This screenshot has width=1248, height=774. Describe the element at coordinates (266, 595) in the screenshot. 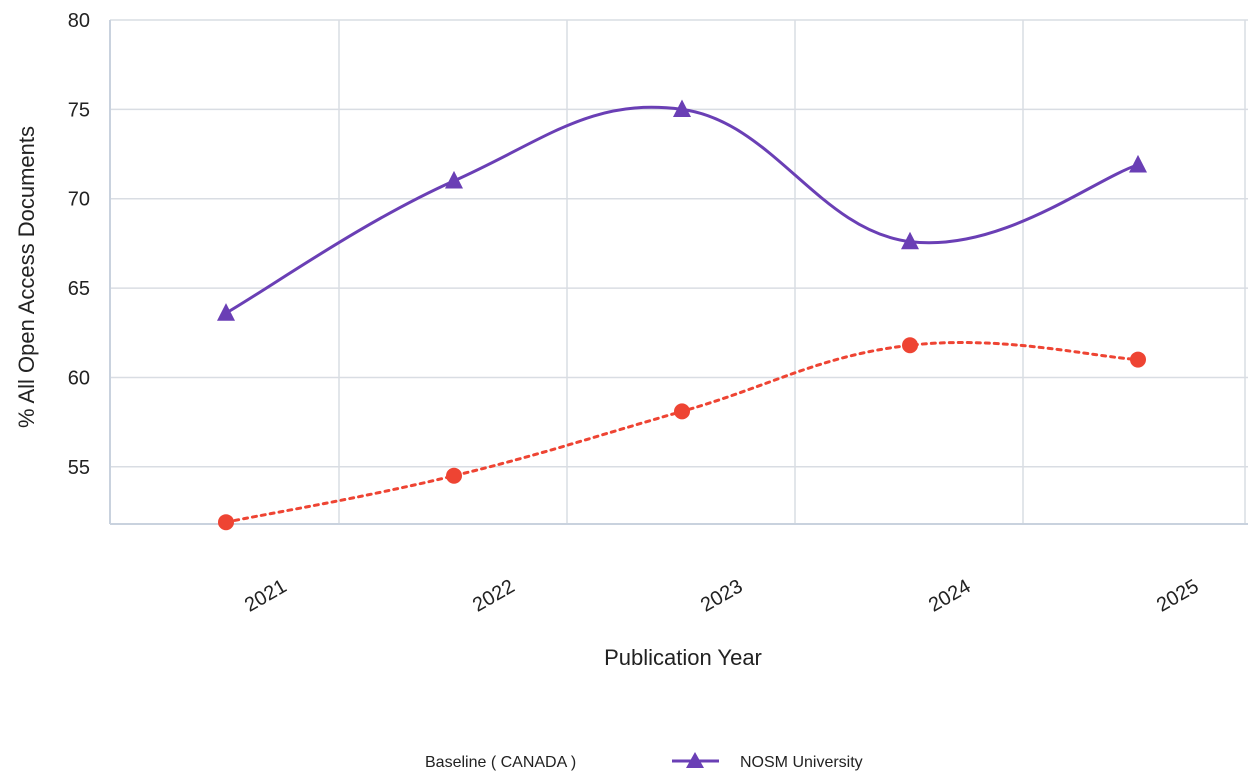

I see `x-tick-label: 2021` at that location.